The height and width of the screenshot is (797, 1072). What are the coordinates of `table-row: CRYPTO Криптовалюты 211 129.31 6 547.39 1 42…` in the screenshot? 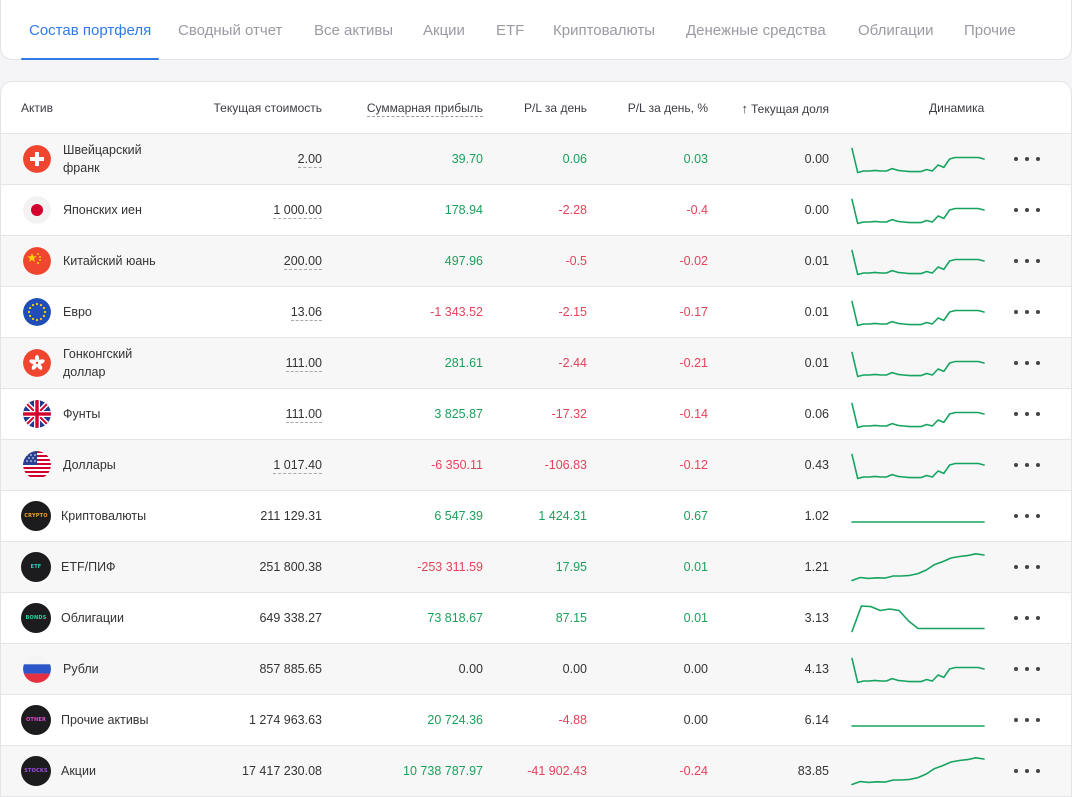 It's located at (536, 516).